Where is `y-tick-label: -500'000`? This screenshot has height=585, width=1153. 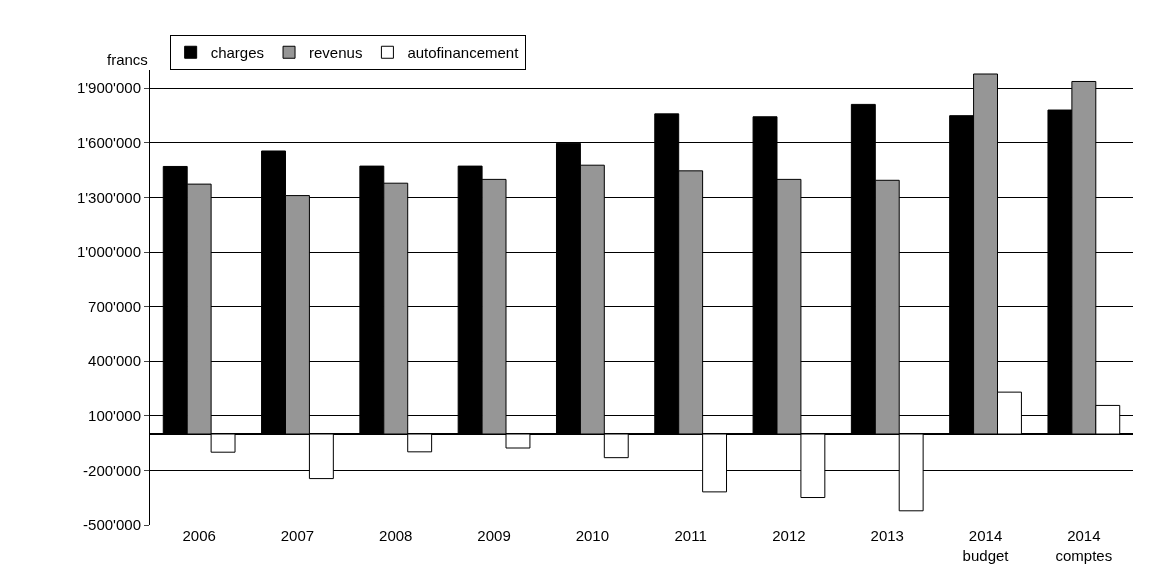
y-tick-label: -500'000 is located at coordinates (112, 525).